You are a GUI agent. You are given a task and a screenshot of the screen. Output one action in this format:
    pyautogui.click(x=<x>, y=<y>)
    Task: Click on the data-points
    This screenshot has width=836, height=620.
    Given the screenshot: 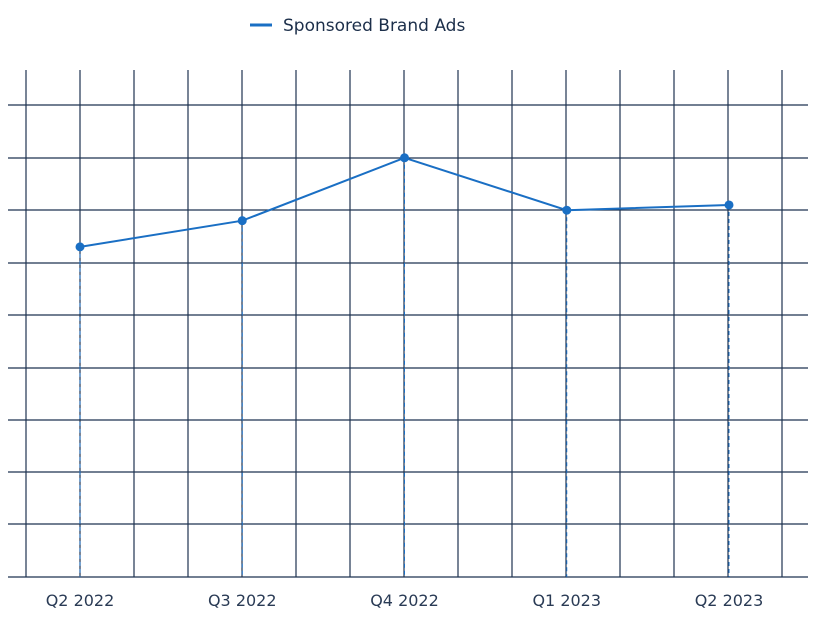 What is the action you would take?
    pyautogui.click(x=404, y=202)
    